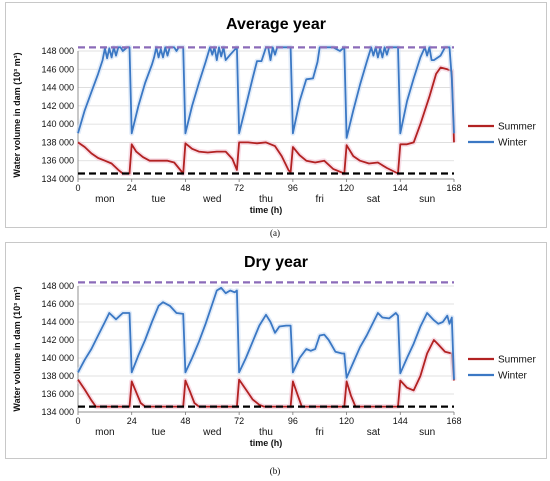 The height and width of the screenshot is (481, 550). What do you see at coordinates (276, 262) in the screenshot?
I see `chart-title: Dry year` at bounding box center [276, 262].